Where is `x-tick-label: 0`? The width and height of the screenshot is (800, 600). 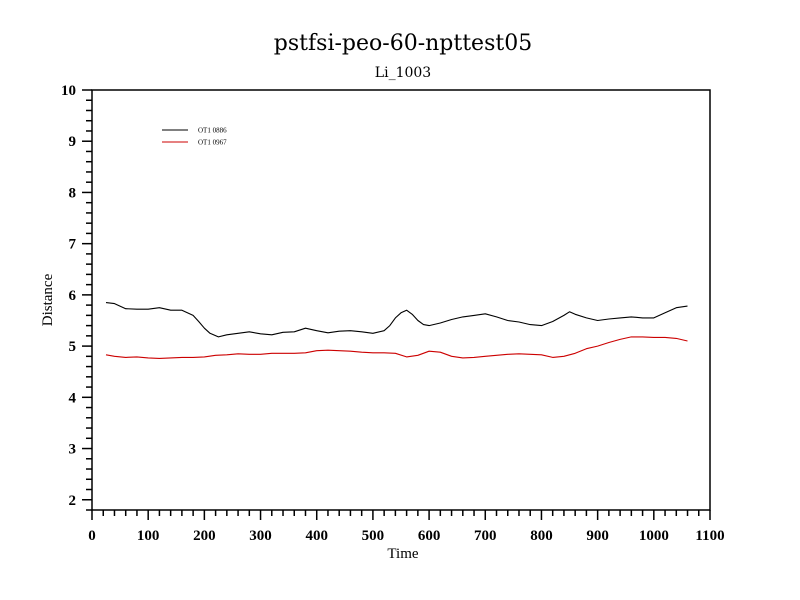 x-tick-label: 0 is located at coordinates (92, 536).